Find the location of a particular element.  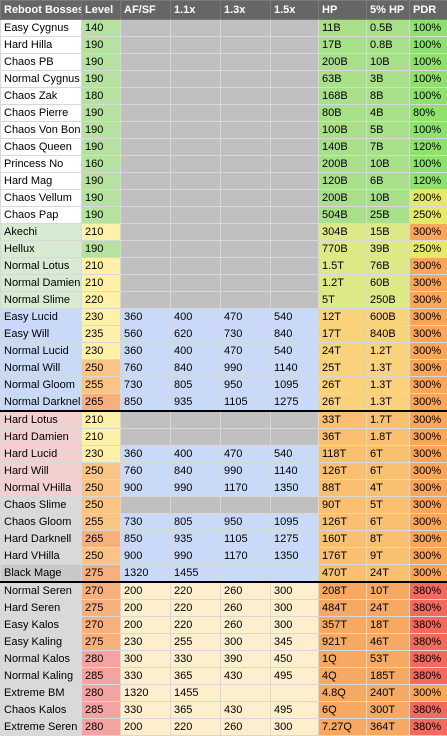

boss-name-cell: Chaos Kalos is located at coordinates (41, 710).